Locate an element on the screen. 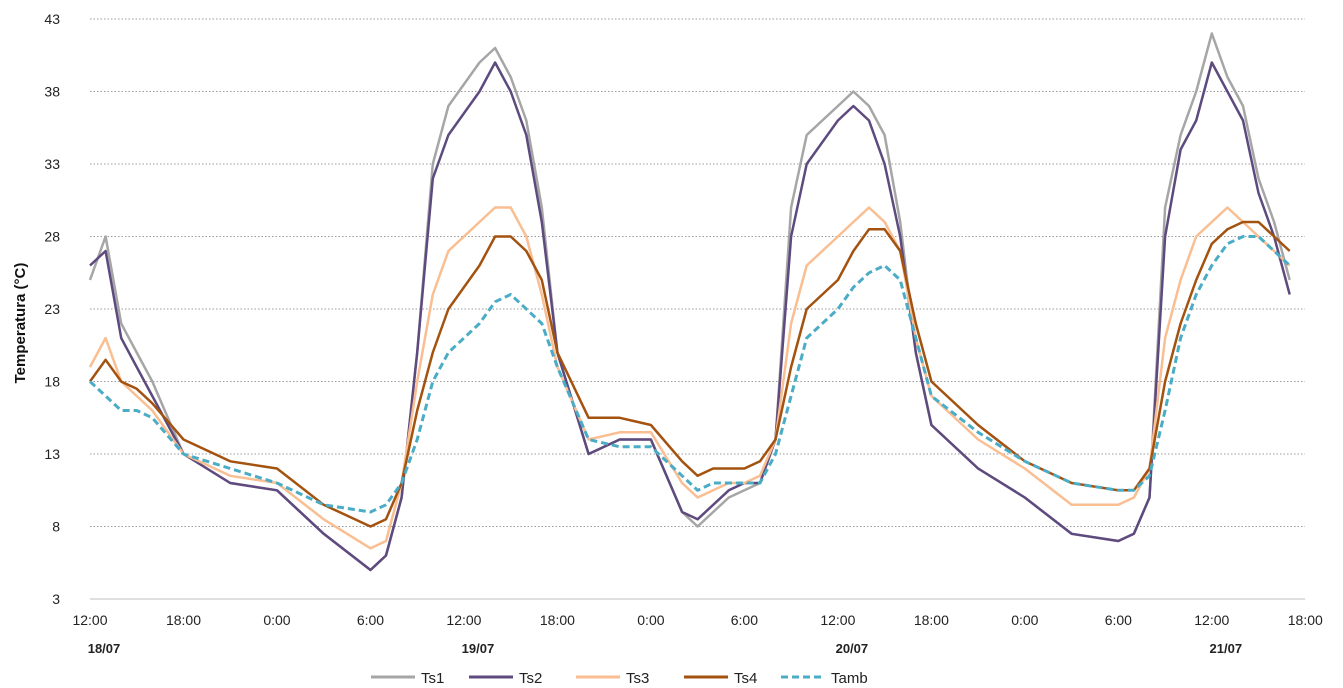  legend: Ts1 Ts2 Ts3 Ts4 Tamb is located at coordinates (619, 678).